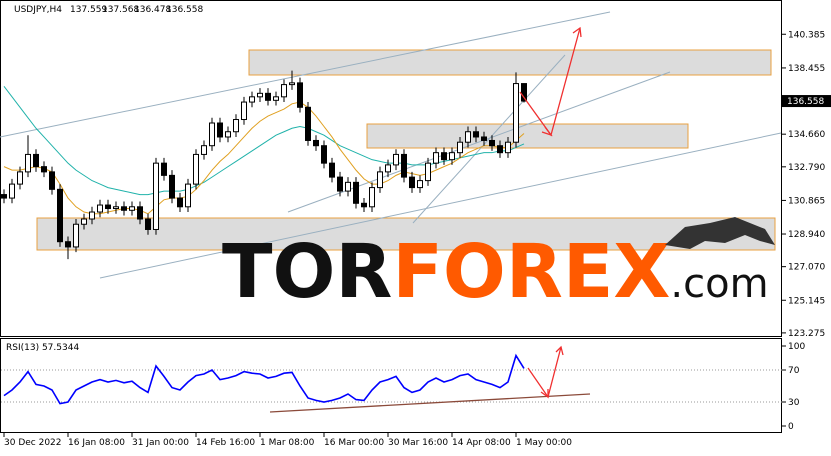 The height and width of the screenshot is (456, 831). I want to click on rsi-tick-label: 70, so click(794, 371).